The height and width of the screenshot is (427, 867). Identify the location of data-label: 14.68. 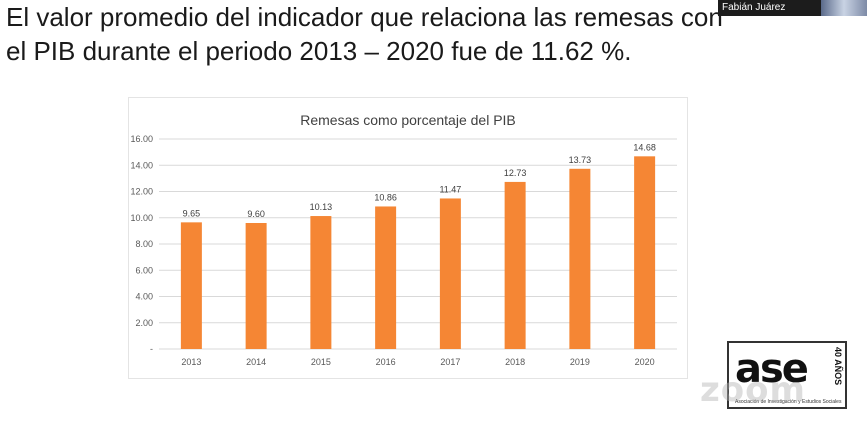
(644, 147).